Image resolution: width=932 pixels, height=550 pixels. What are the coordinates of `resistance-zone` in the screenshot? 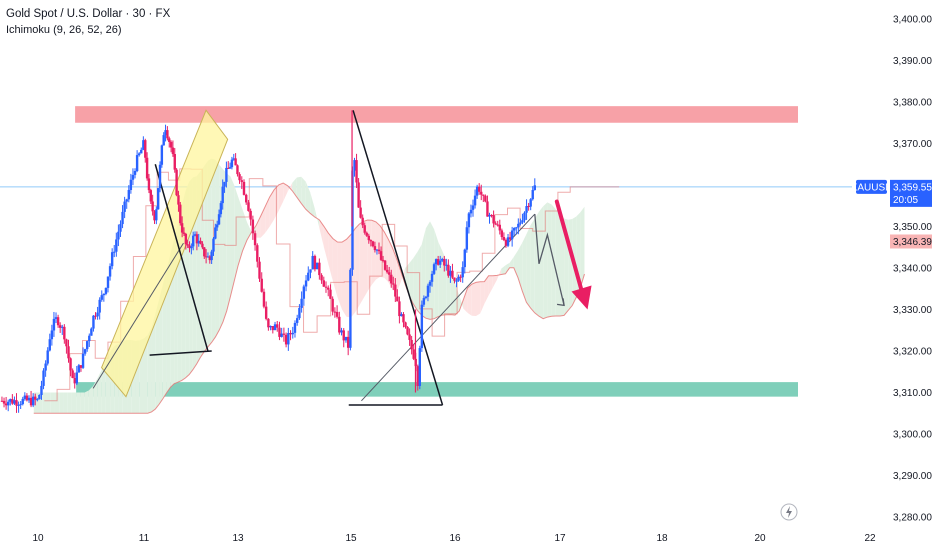 It's located at (437, 114).